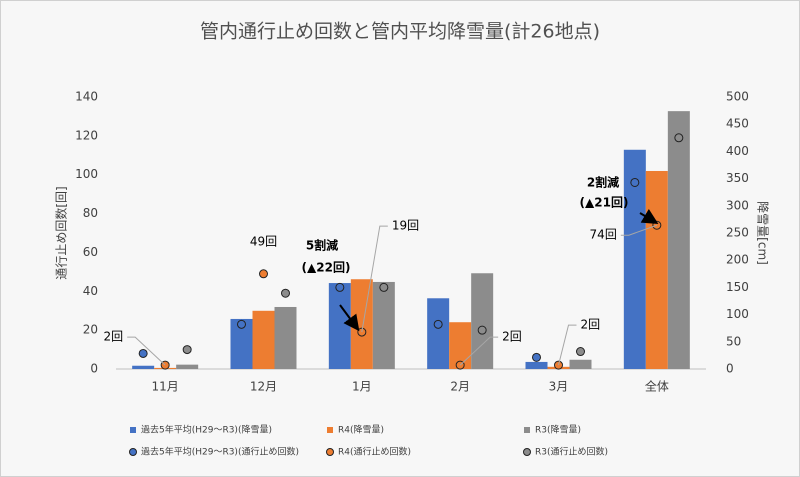 The image size is (800, 477). What do you see at coordinates (405, 226) in the screenshot?
I see `data-label: 19回` at bounding box center [405, 226].